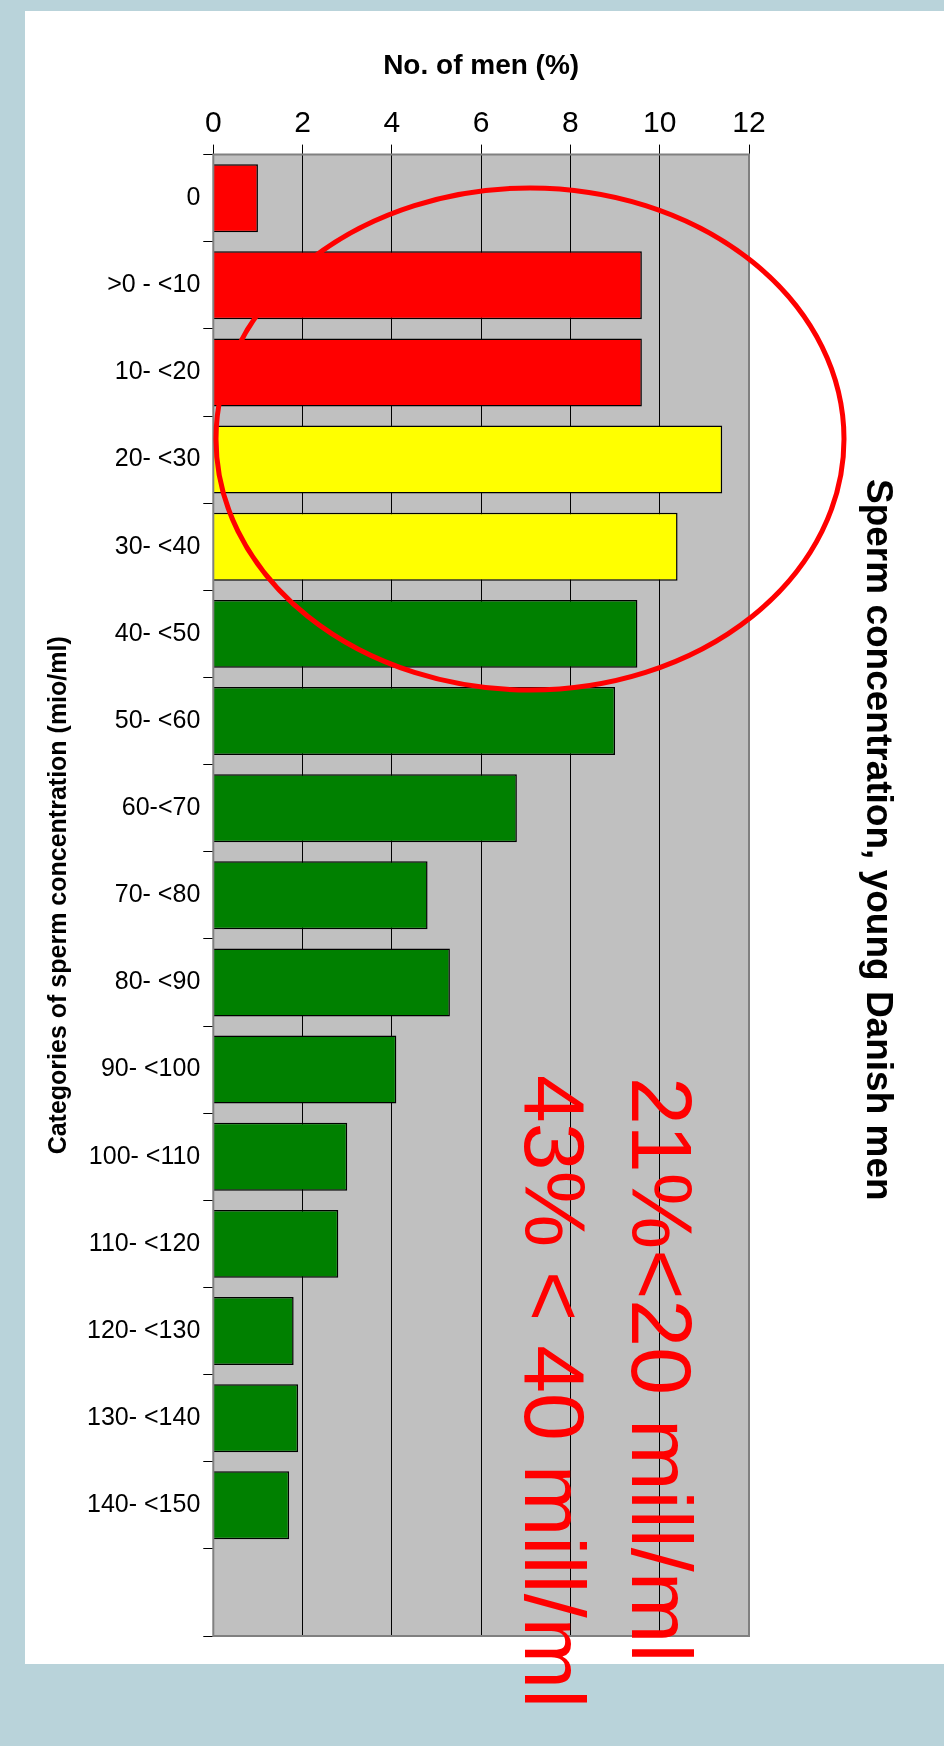 This screenshot has height=1746, width=944. What do you see at coordinates (144, 1328) in the screenshot?
I see `y-tick-label: 120- <130` at bounding box center [144, 1328].